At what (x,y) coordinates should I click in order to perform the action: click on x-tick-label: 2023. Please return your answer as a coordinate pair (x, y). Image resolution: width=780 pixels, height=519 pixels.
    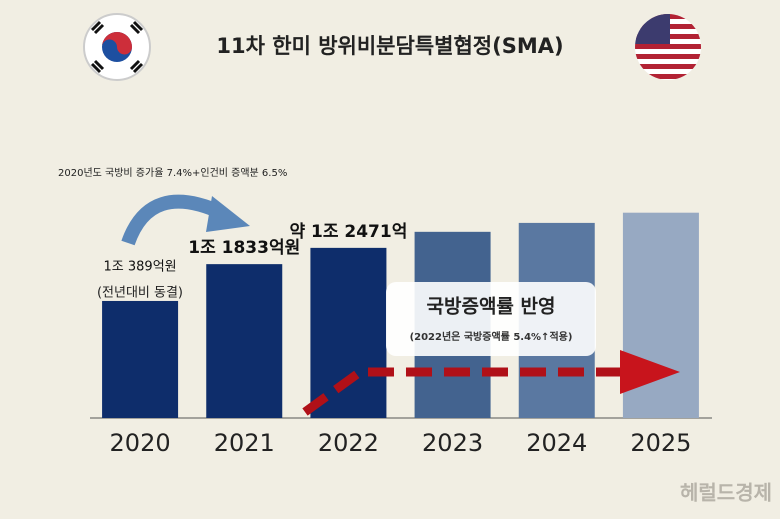
    Looking at the image, I should click on (452, 443).